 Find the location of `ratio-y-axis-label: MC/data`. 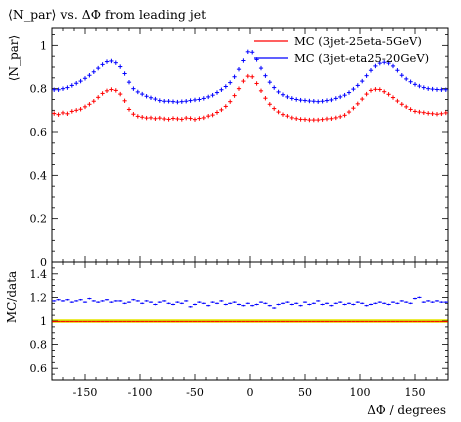

ratio-y-axis-label: MC/data is located at coordinates (12, 297).